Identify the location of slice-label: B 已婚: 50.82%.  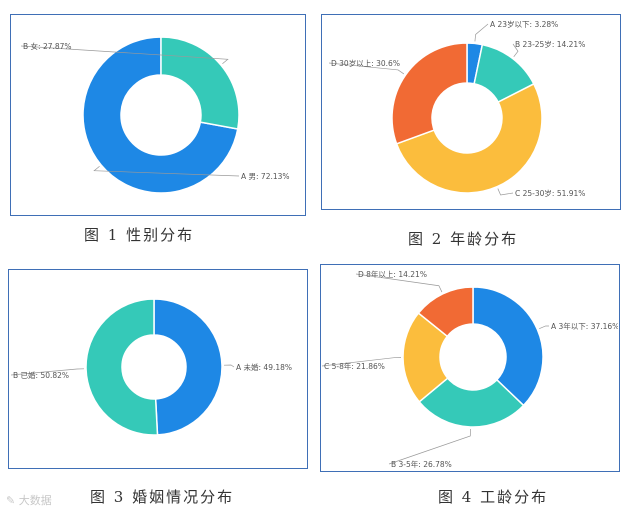
(41, 375).